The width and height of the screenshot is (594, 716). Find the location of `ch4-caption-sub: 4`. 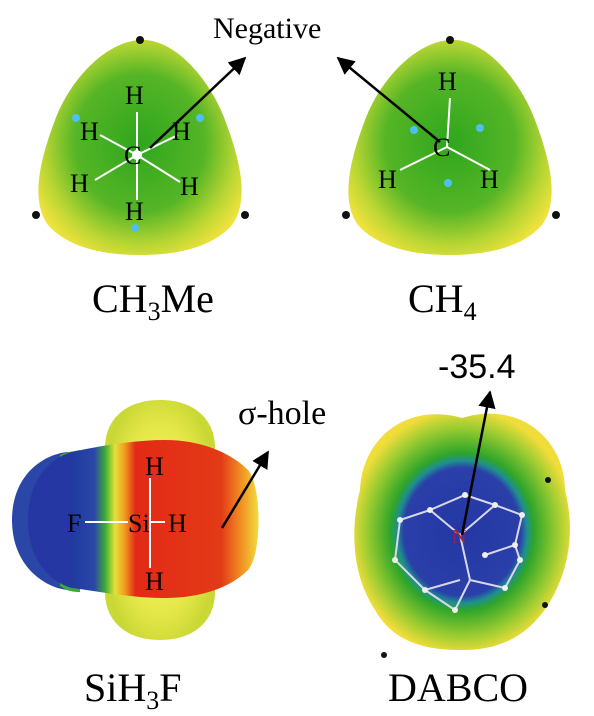

ch4-caption-sub: 4 is located at coordinates (470, 311).